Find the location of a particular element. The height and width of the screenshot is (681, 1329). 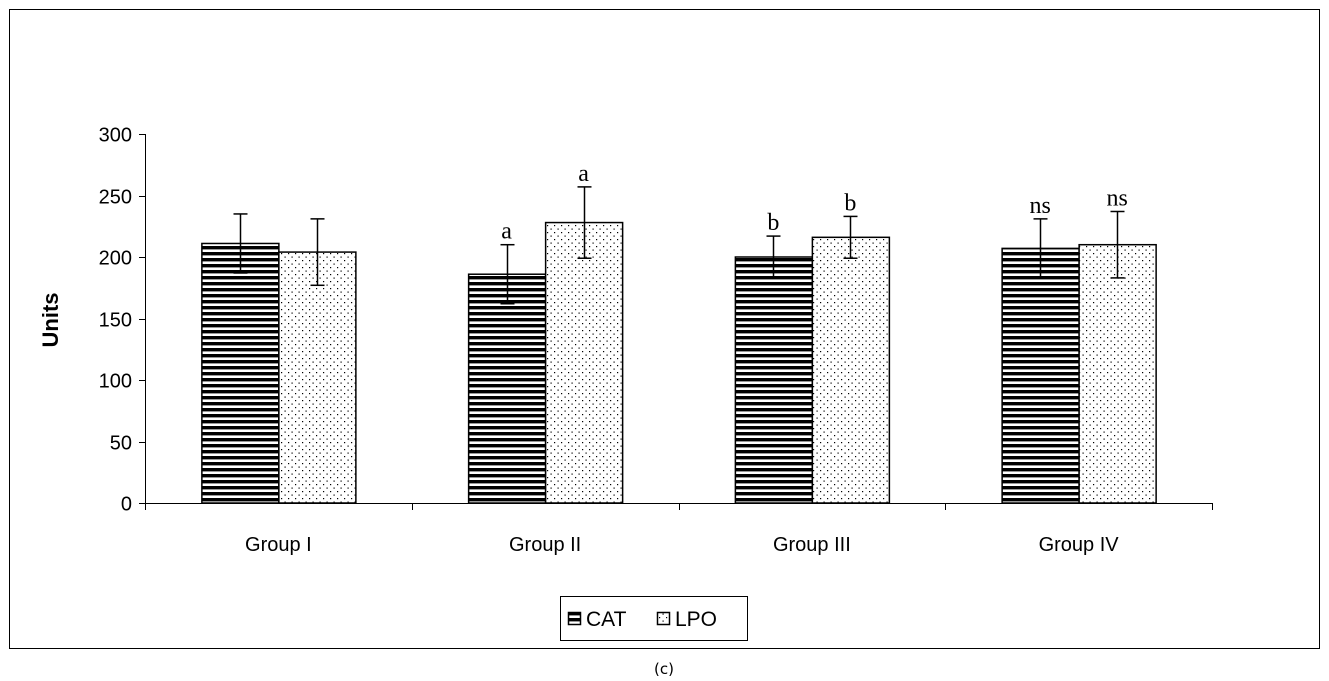

y-tick-label: 200 is located at coordinates (115, 259).